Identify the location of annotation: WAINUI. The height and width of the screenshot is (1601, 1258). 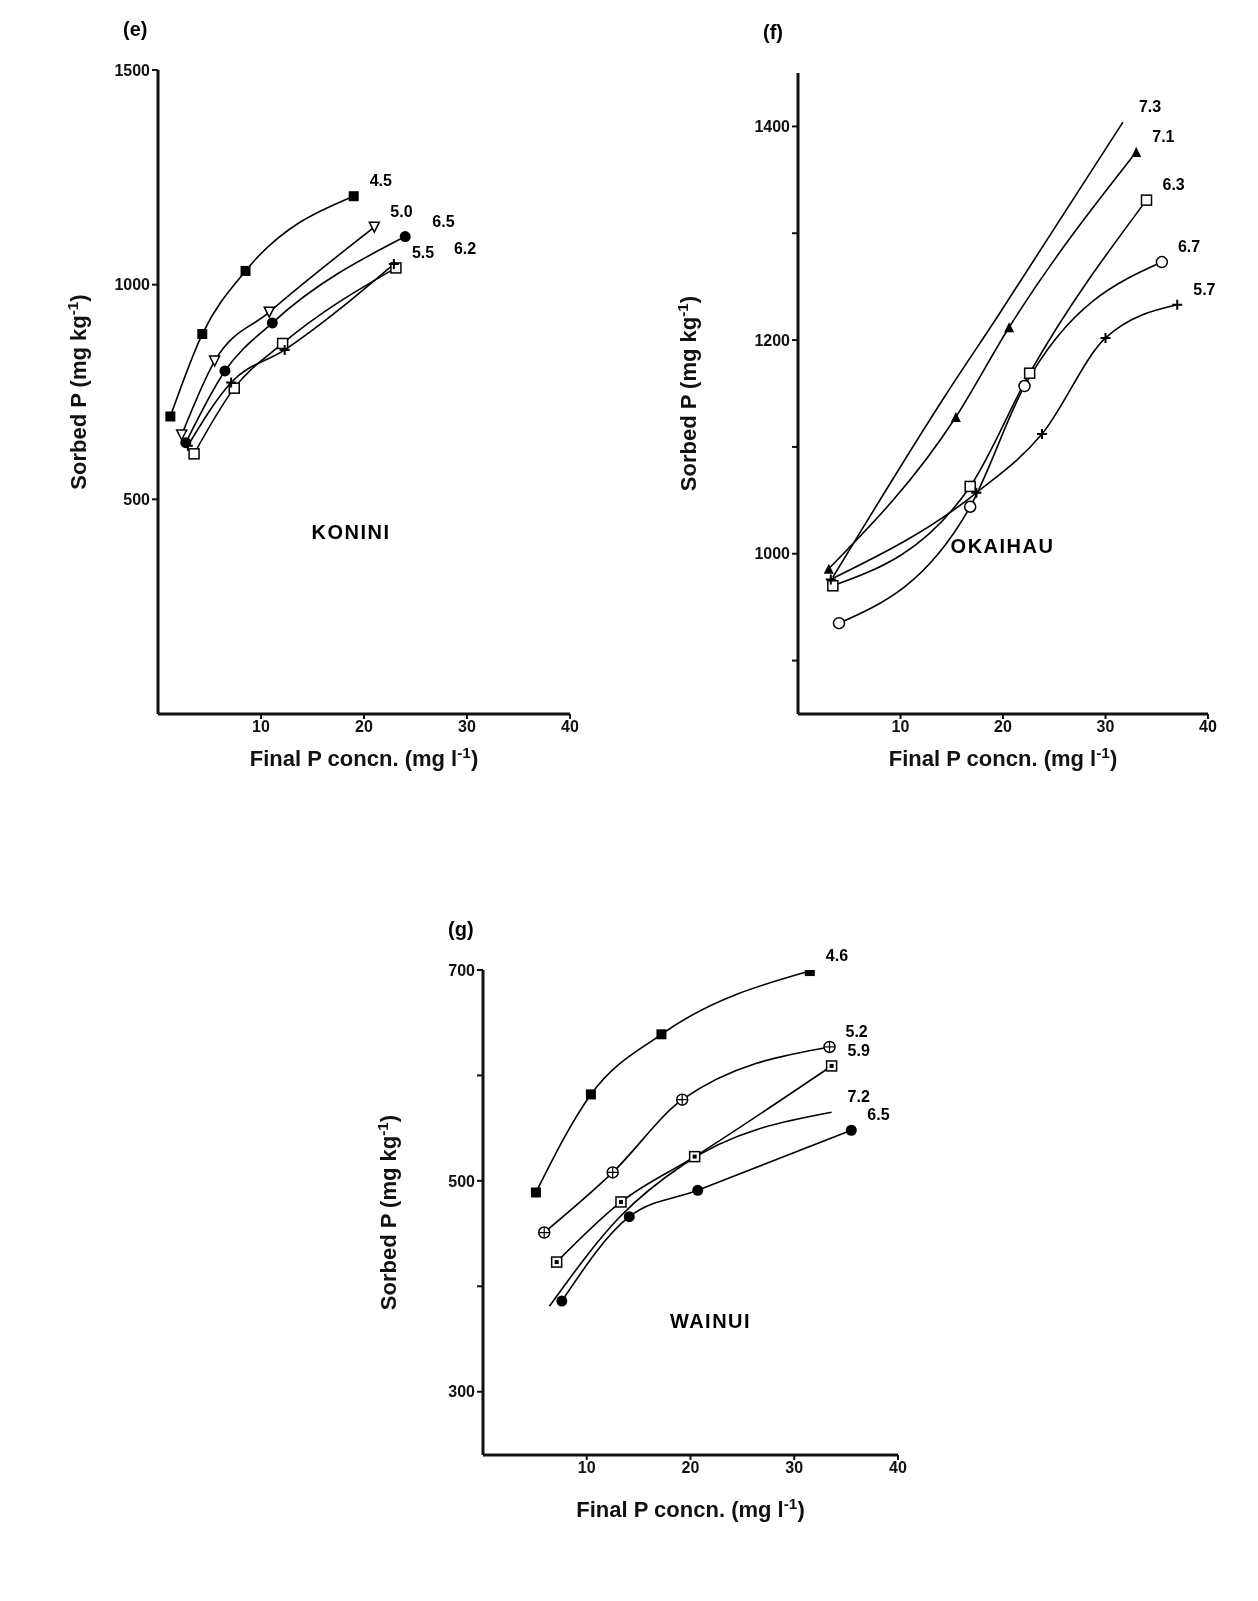
(710, 1321).